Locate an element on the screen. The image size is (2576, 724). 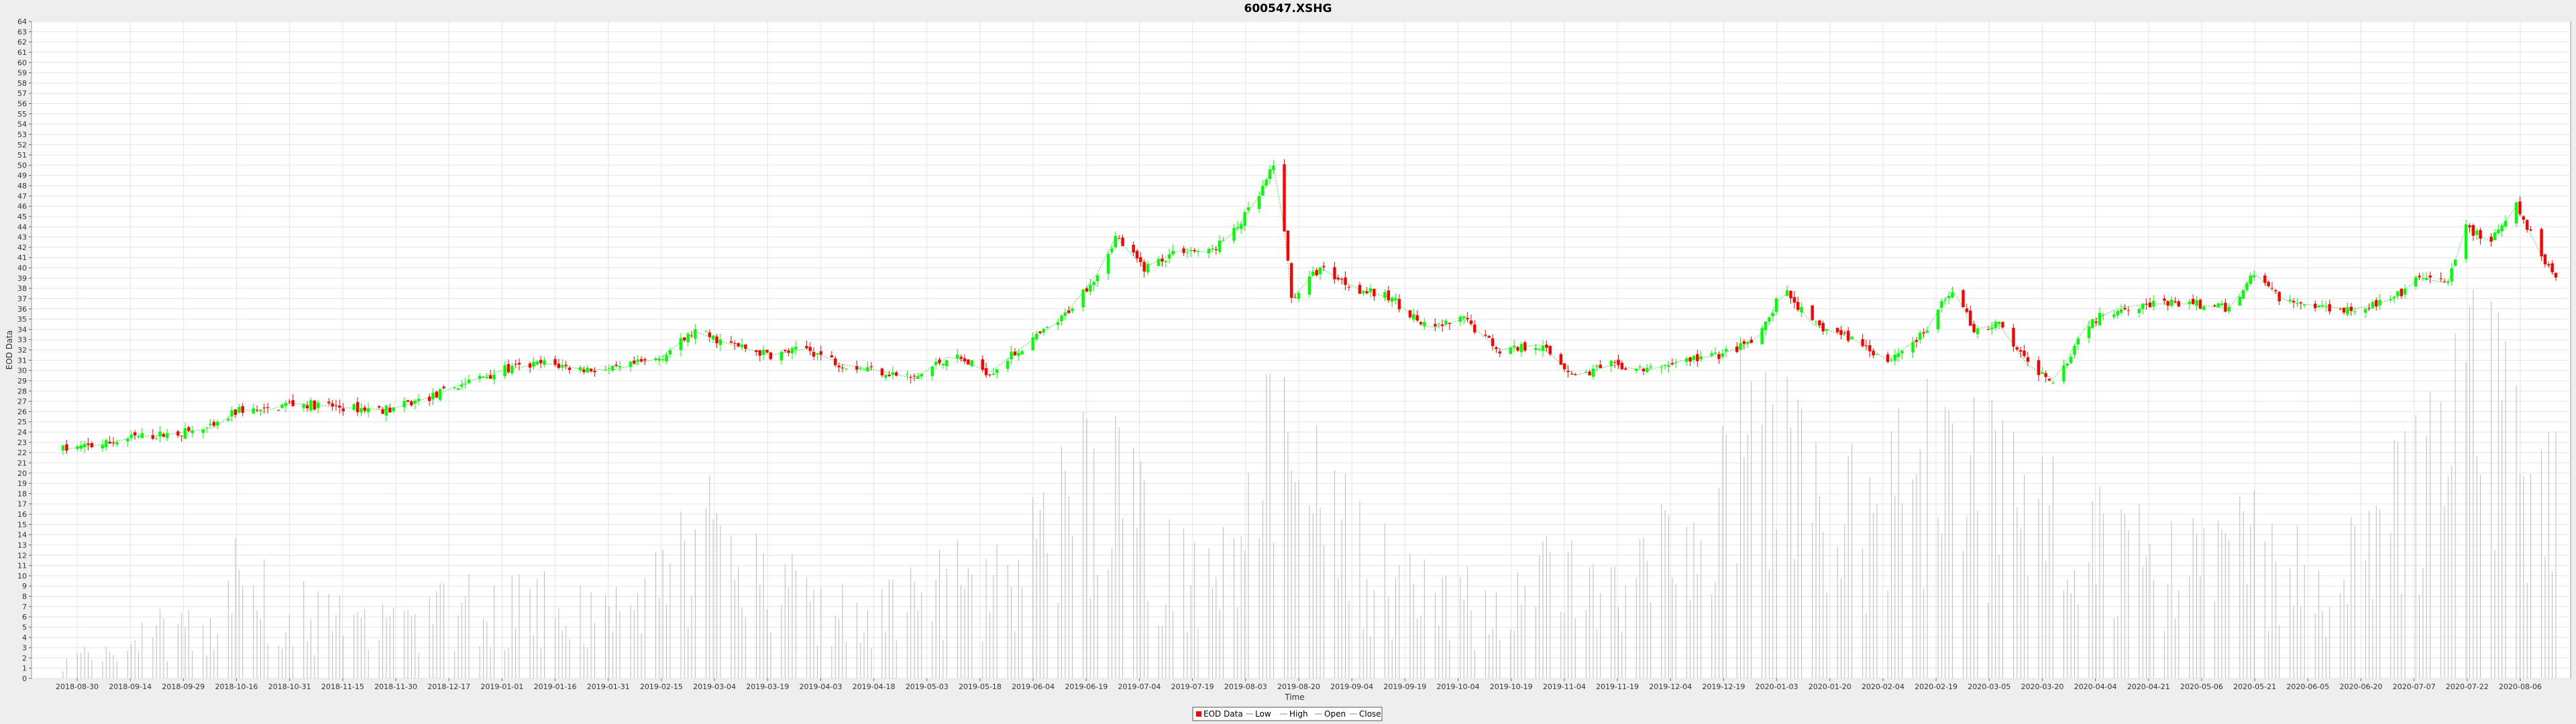
y-tick-label: 39 is located at coordinates (22, 278).